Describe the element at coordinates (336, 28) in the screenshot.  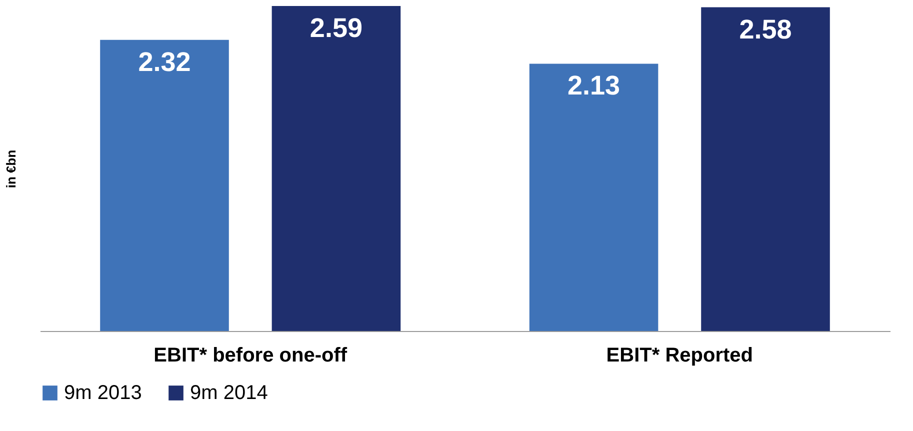
I see `data-label: 2.59` at that location.